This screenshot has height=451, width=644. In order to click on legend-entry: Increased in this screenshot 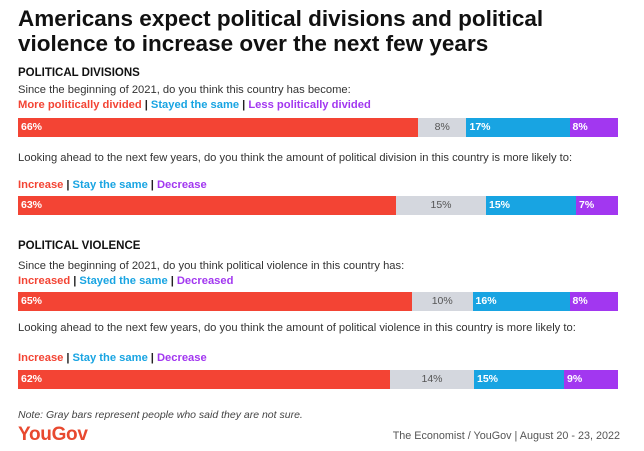, I will do `click(44, 281)`.